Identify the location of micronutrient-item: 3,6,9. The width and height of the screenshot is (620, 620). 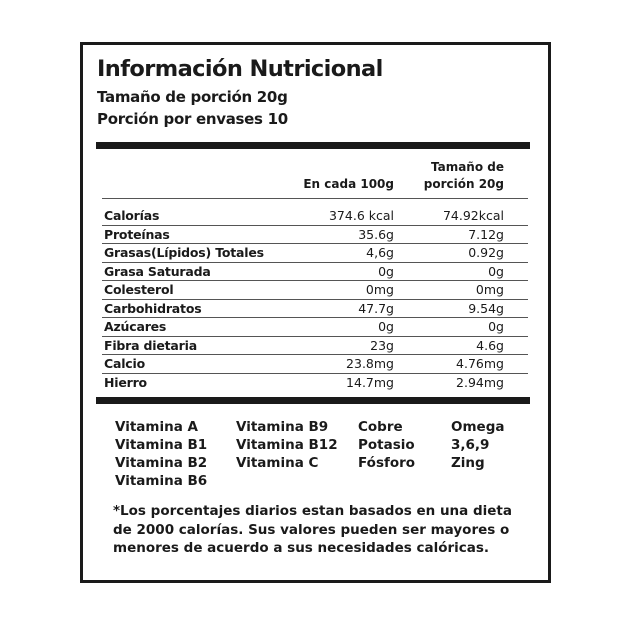
(470, 445).